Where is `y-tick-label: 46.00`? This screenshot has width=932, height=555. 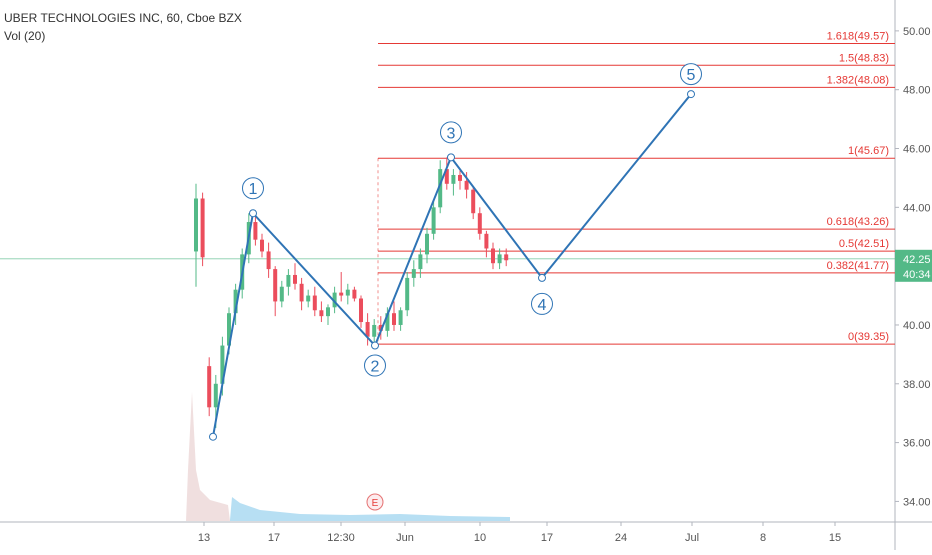
y-tick-label: 46.00 is located at coordinates (917, 150).